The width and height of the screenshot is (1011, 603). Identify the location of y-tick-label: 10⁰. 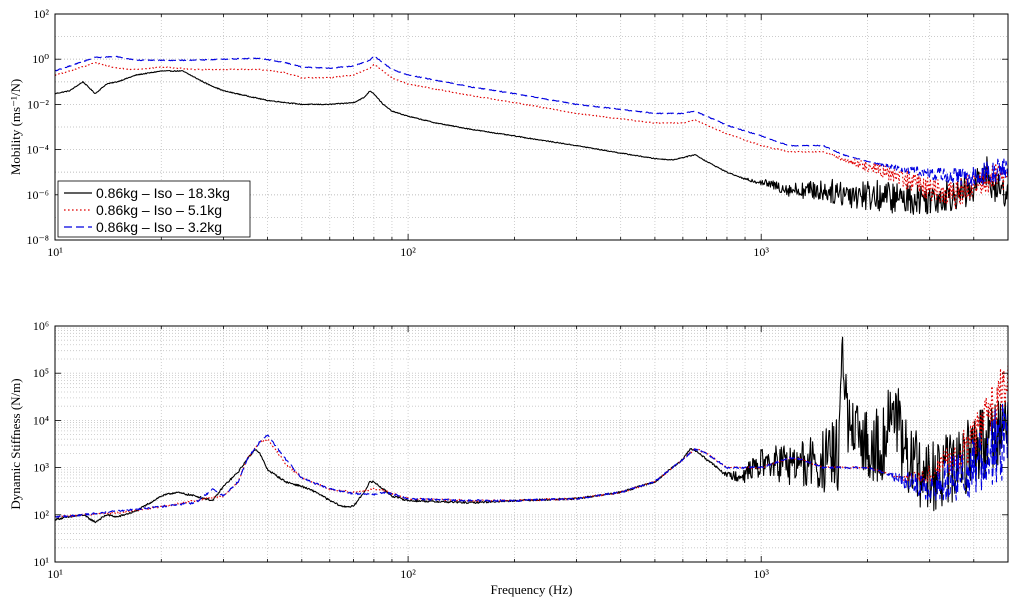
(40, 59).